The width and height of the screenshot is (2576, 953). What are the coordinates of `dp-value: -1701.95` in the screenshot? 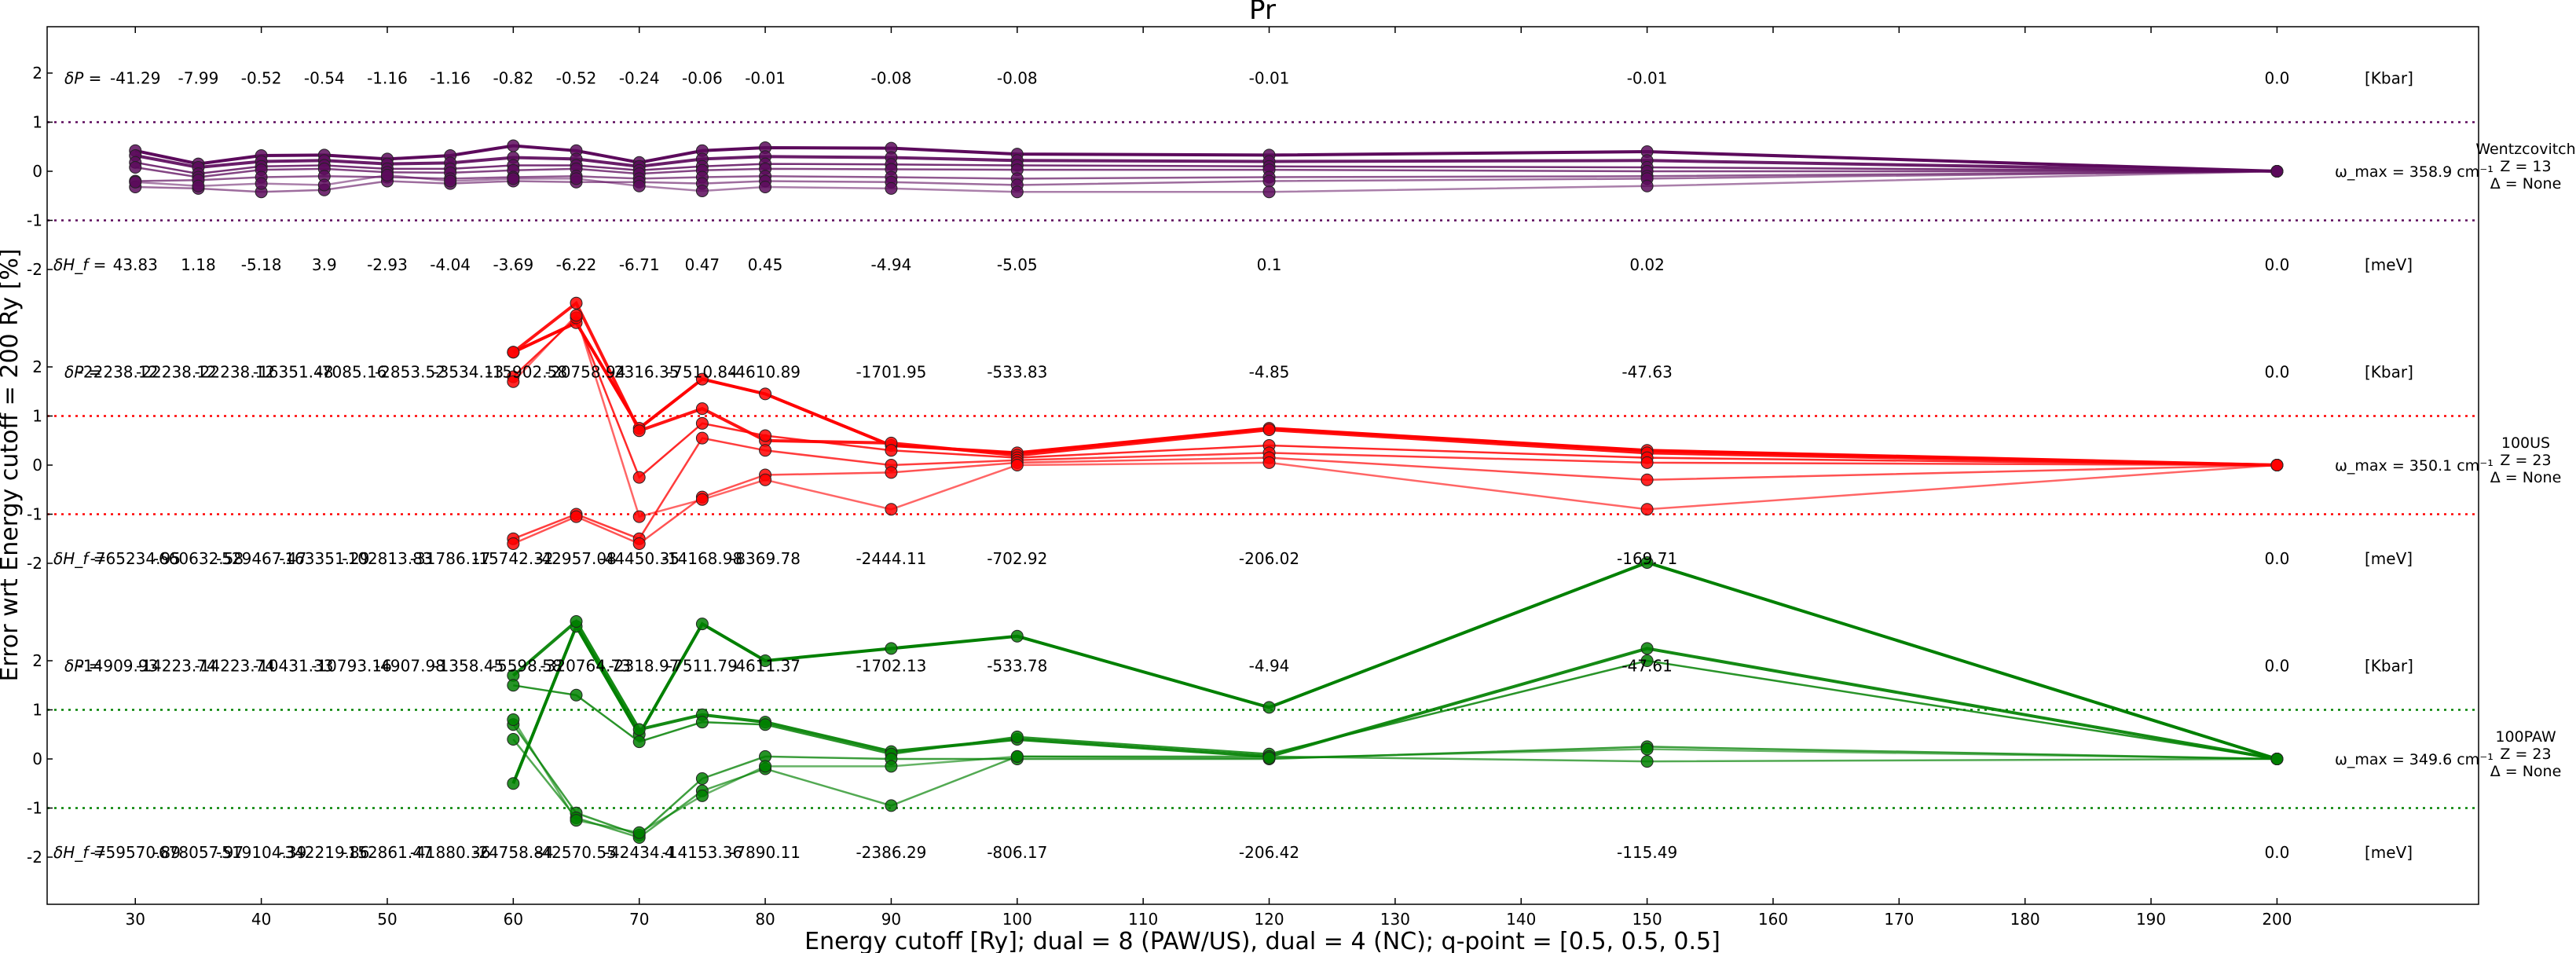 It's located at (891, 371).